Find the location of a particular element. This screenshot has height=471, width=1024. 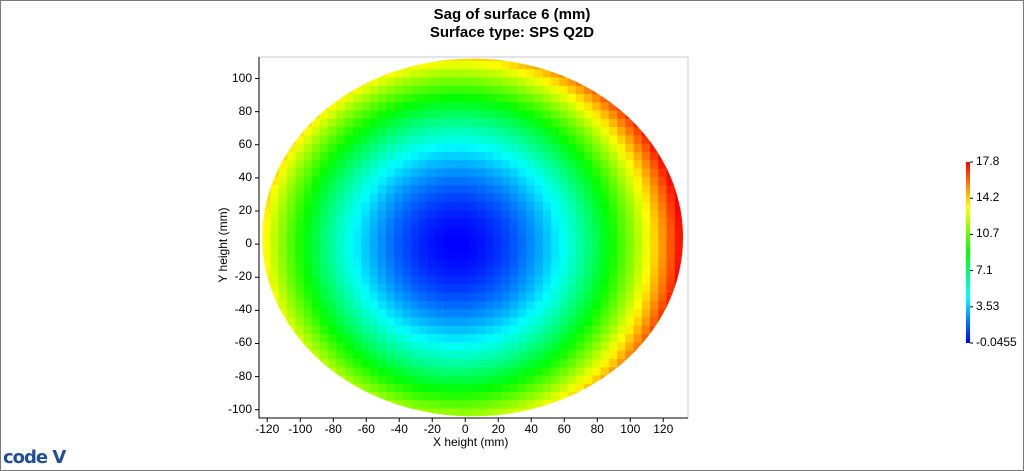

codev-logo: code V is located at coordinates (34, 457).